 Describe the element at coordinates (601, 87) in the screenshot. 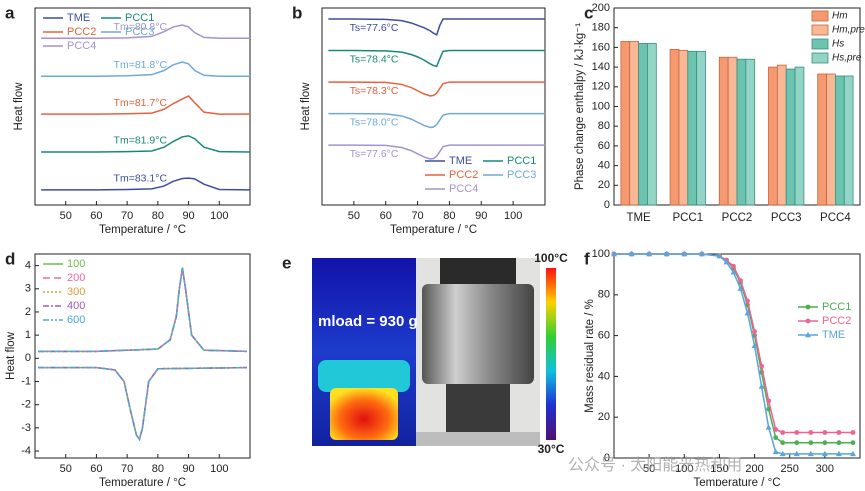

I see `y-tick-label: 120` at that location.